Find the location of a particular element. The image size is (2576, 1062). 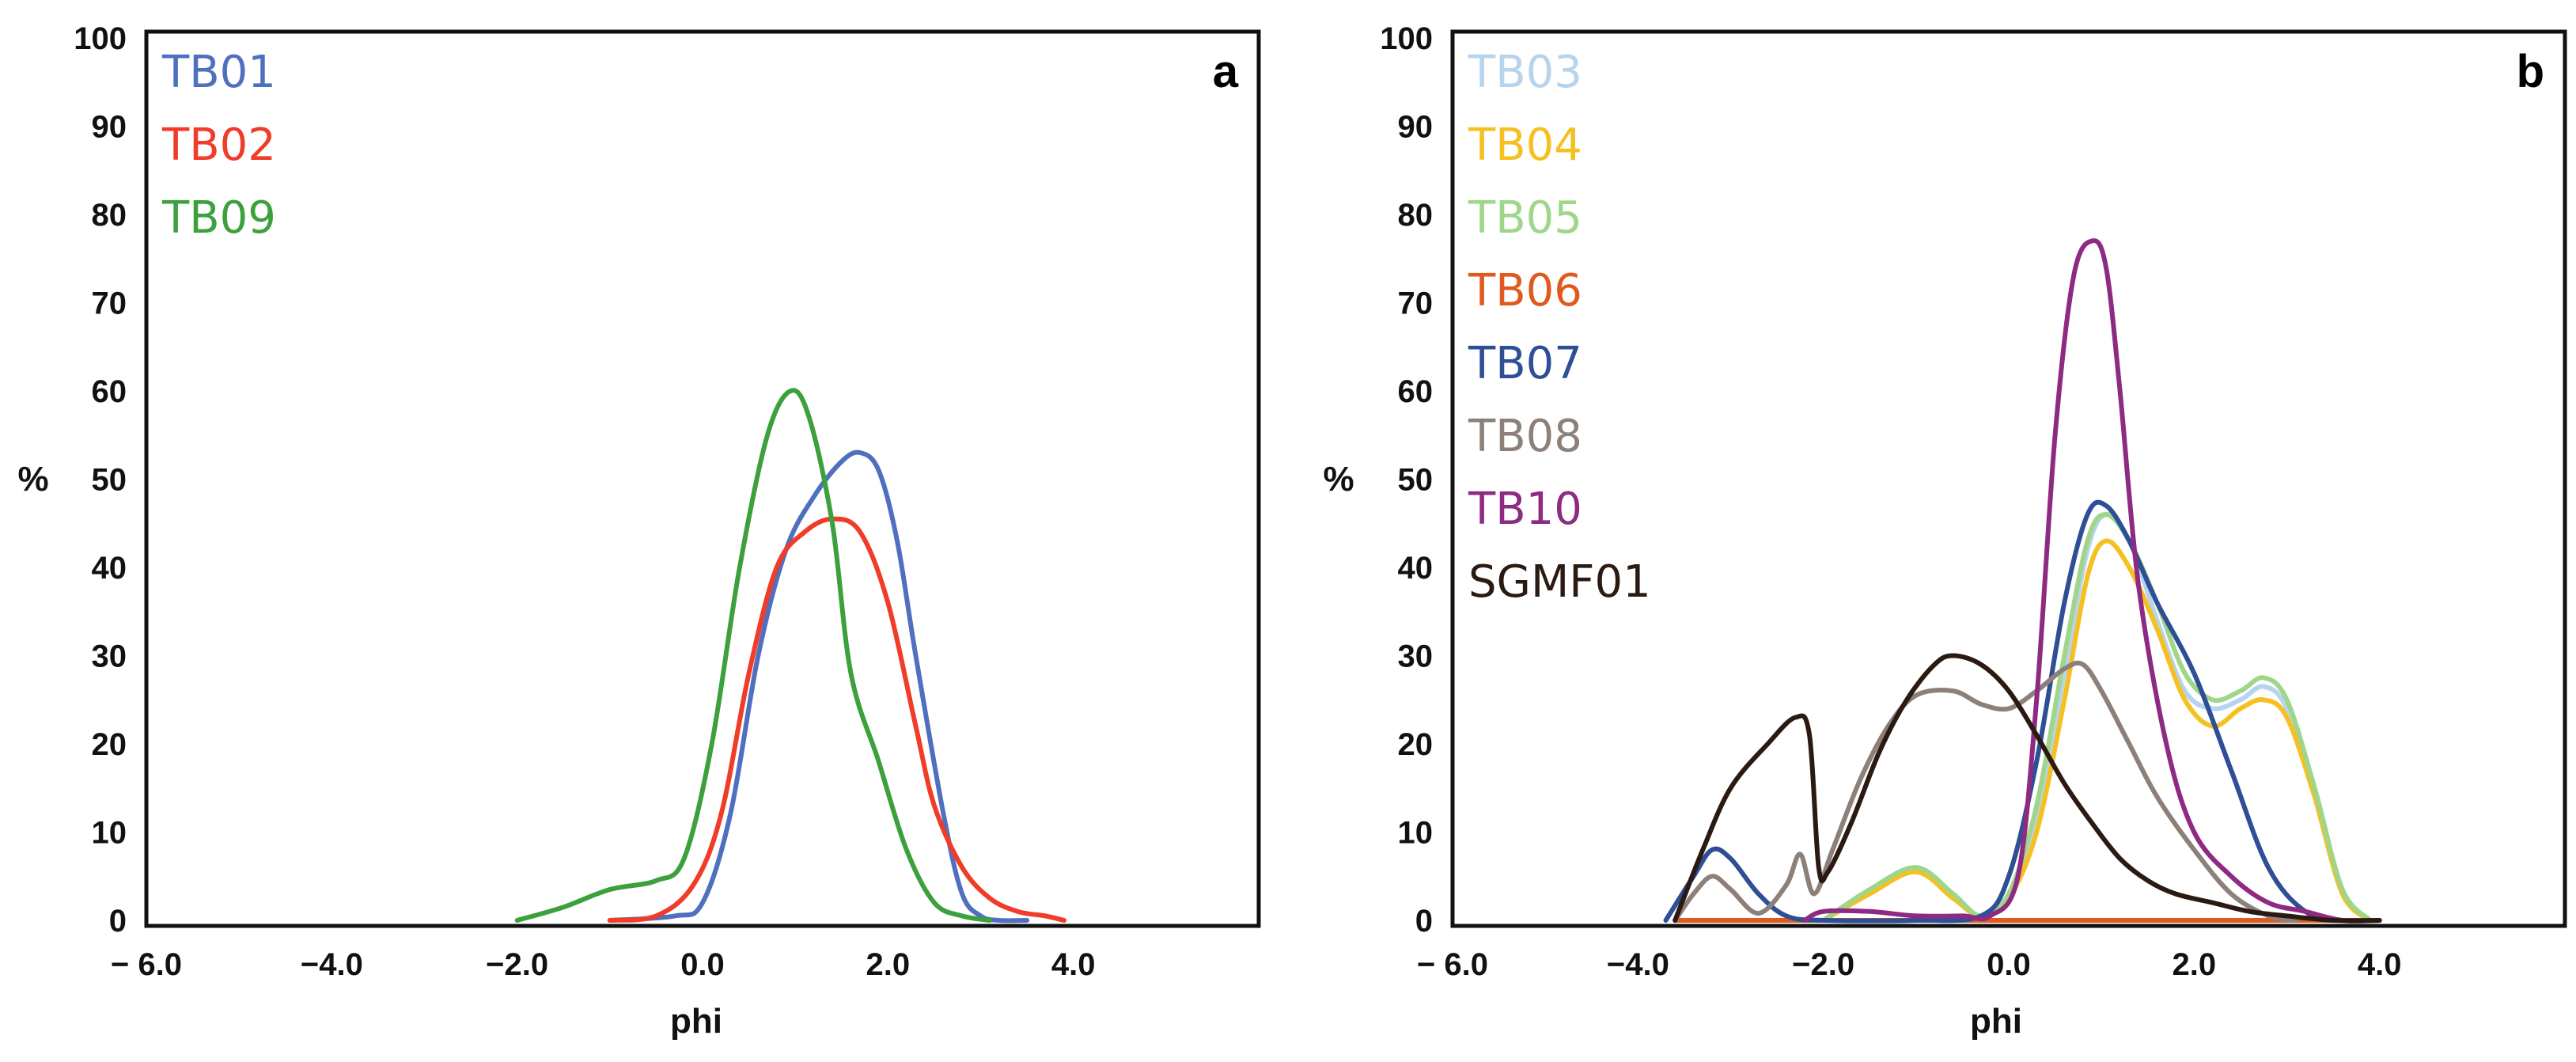

y-tick-label-b: 100 is located at coordinates (1406, 39).